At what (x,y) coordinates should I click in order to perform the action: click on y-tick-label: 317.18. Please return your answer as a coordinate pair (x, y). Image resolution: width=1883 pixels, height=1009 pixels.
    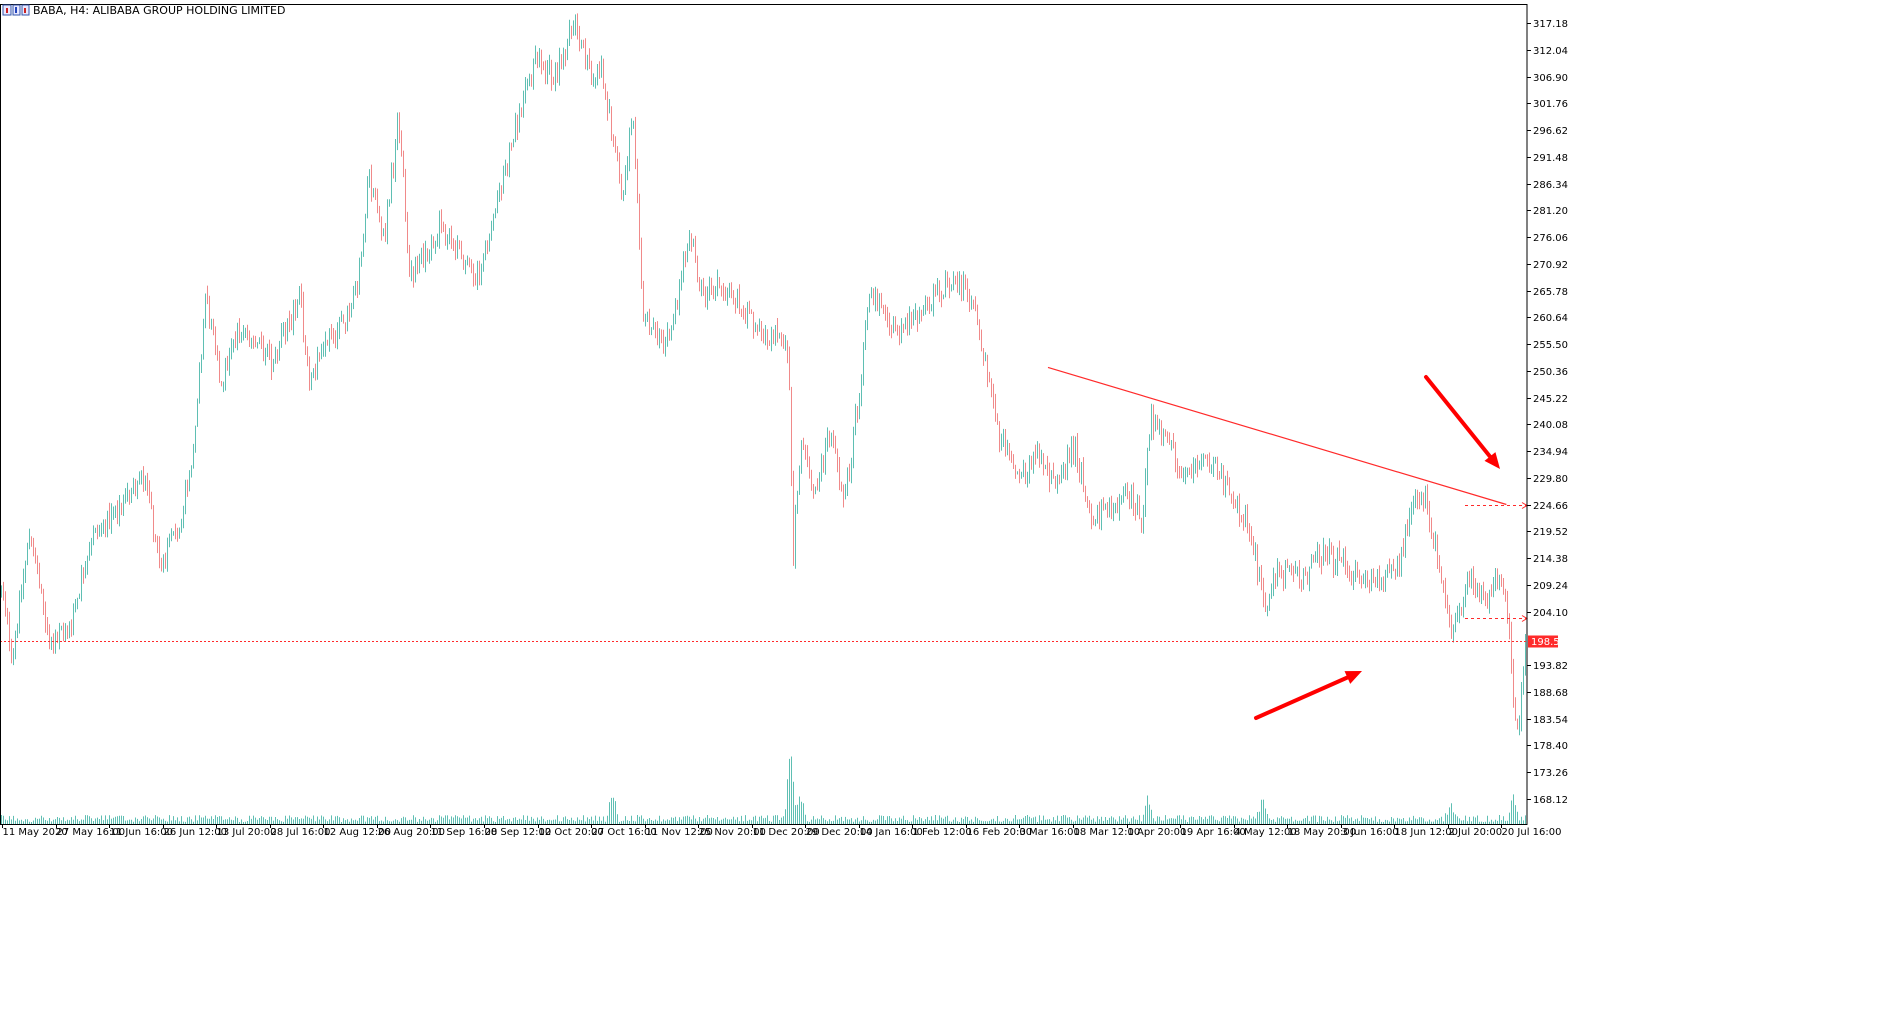
    Looking at the image, I should click on (1550, 24).